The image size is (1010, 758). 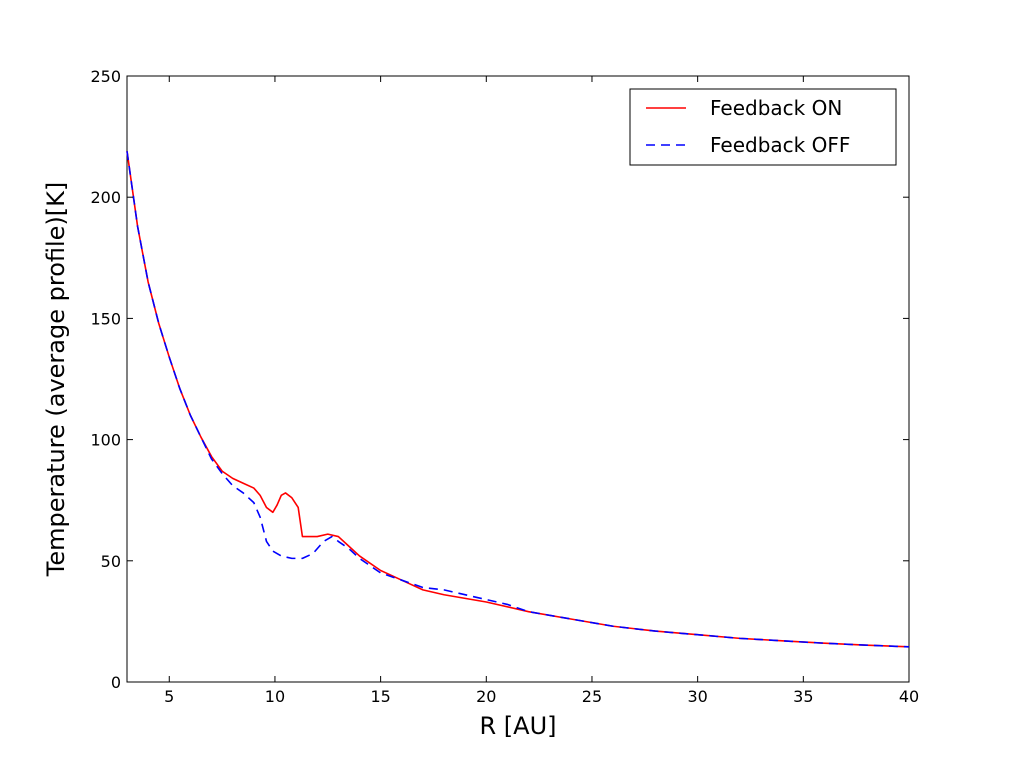 I want to click on x-axis-label: R [AU], so click(x=517, y=726).